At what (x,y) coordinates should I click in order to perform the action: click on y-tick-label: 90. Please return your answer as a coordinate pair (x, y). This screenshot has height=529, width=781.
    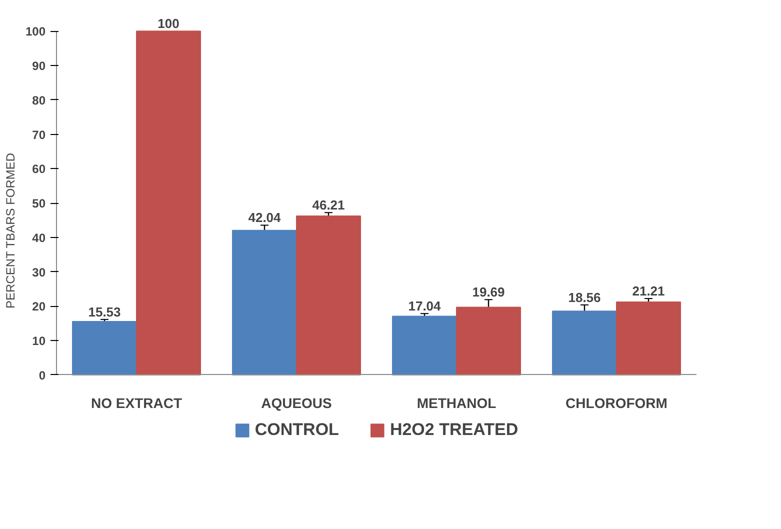
    Looking at the image, I should click on (39, 66).